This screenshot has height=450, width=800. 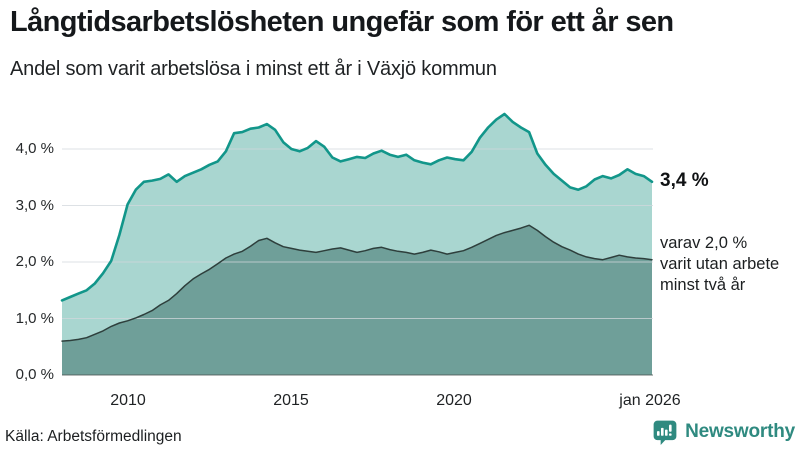 What do you see at coordinates (34, 205) in the screenshot?
I see `y-tick-label: 3,0 %` at bounding box center [34, 205].